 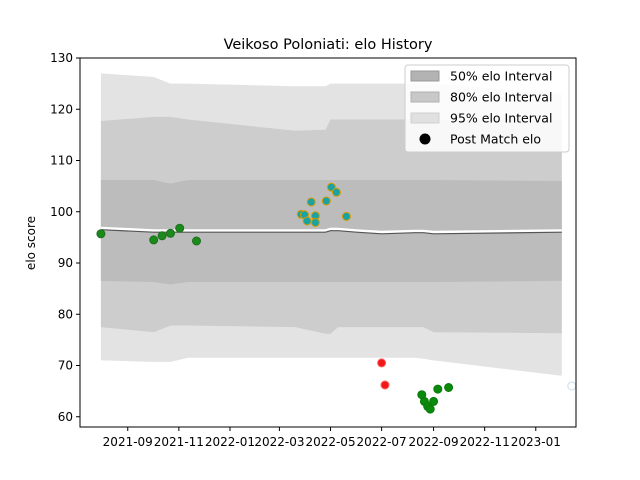 I want to click on y-tick-label-120: 120, so click(x=61, y=109).